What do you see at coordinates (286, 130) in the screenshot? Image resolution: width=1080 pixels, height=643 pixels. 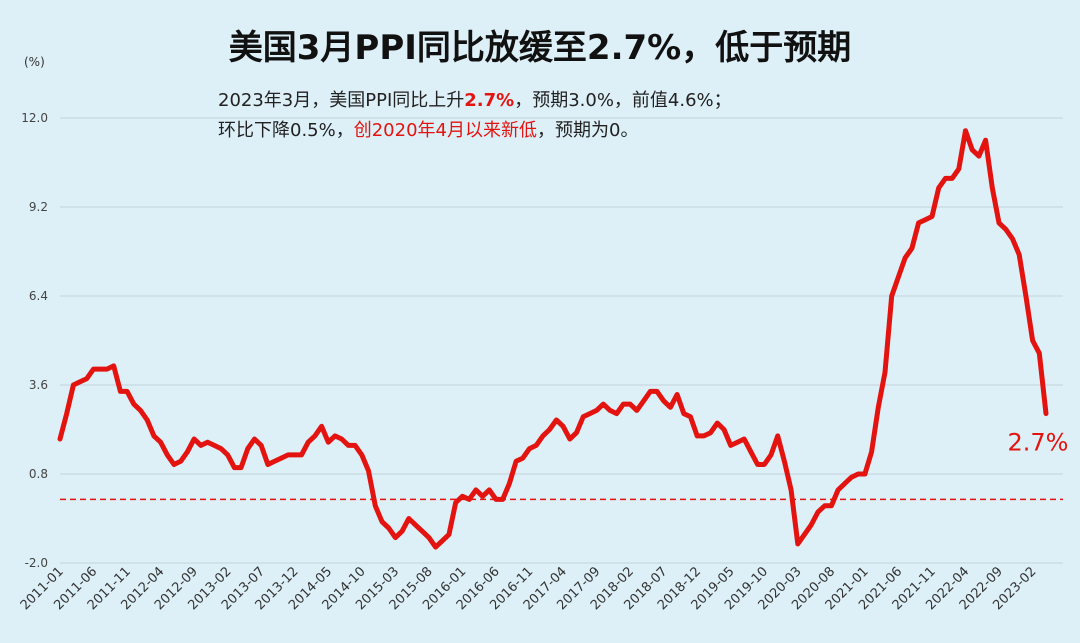 I see `subtitle-2-text-a: 环比下降0.5%，` at bounding box center [286, 130].